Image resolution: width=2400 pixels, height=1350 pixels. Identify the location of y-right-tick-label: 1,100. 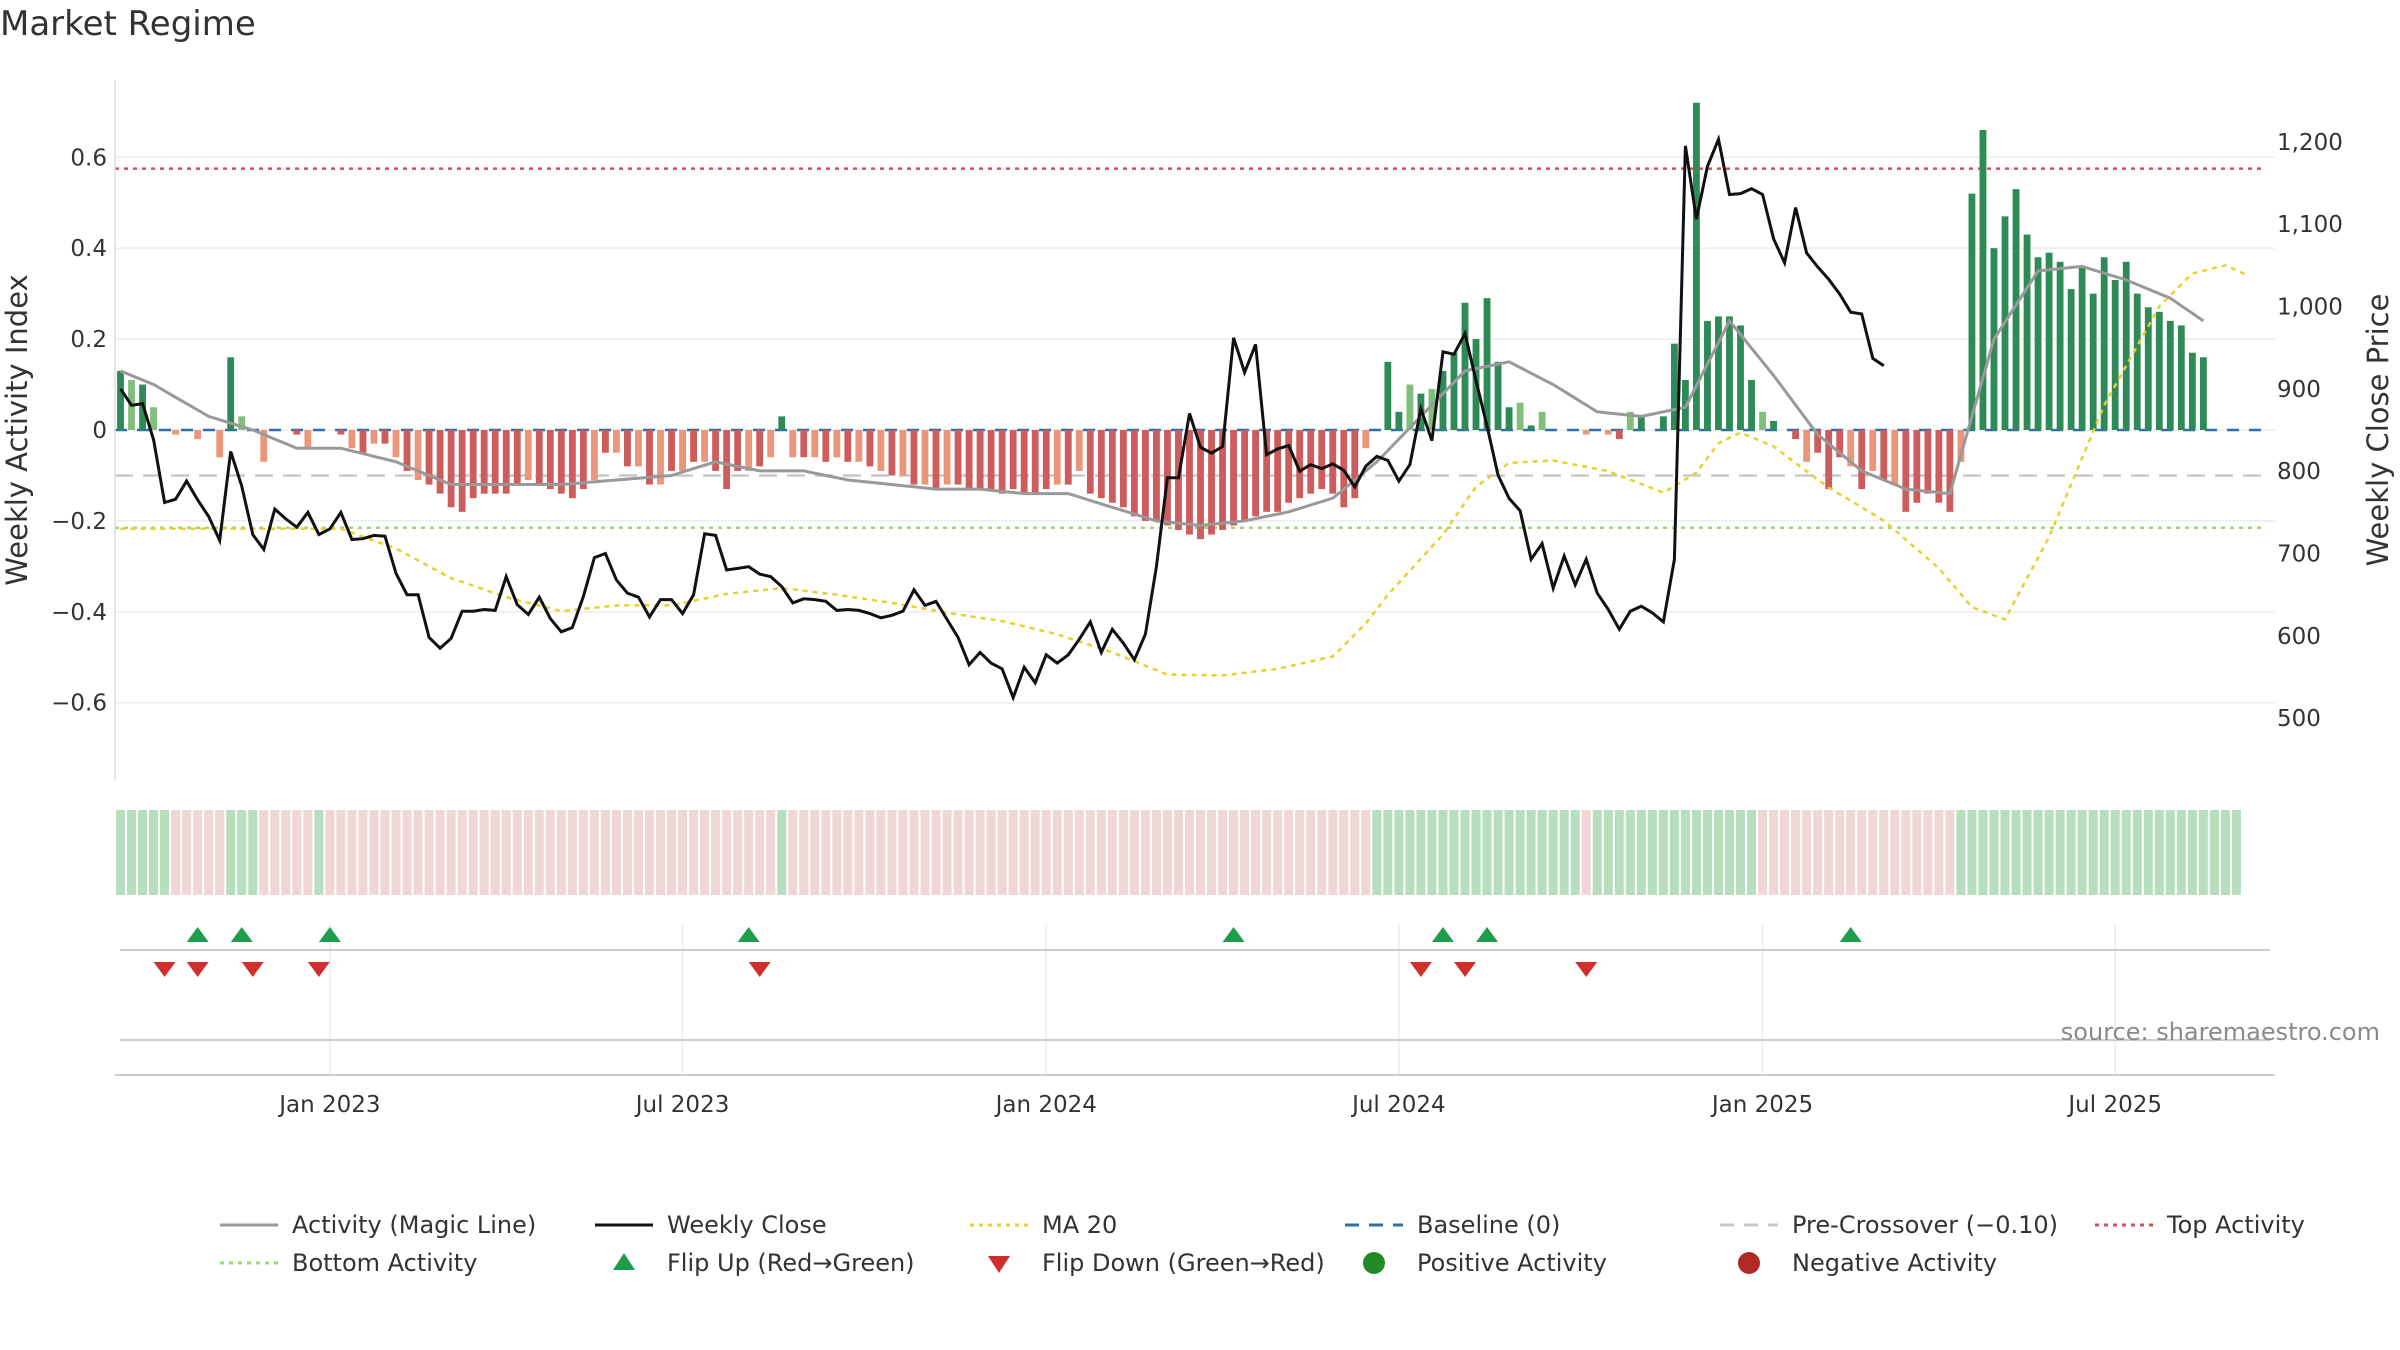
(2310, 225).